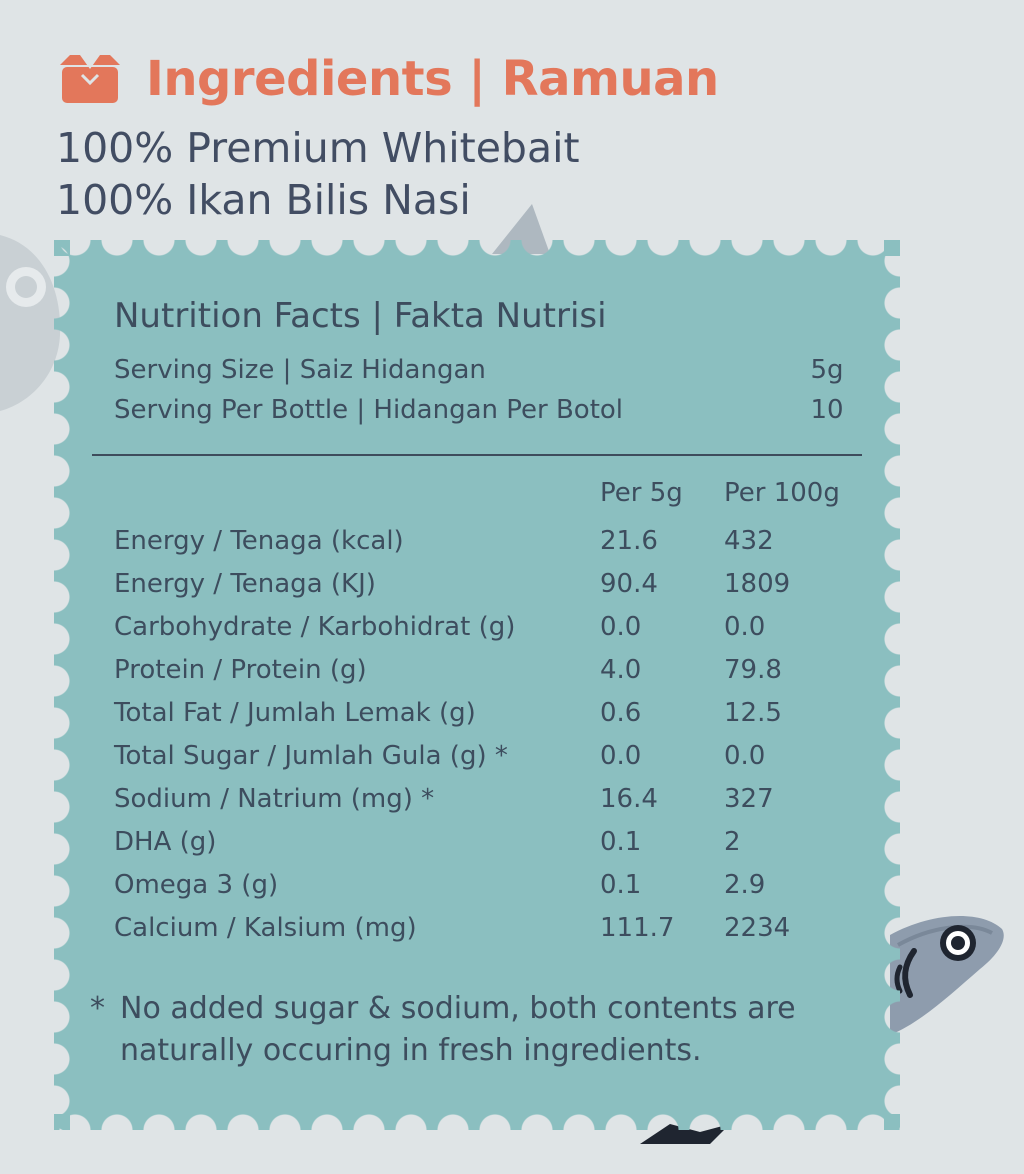 The image size is (1024, 1174). Describe the element at coordinates (494, 928) in the screenshot. I see `table-row: Calcium / Kalsium (mg) 111.7 2234` at that location.